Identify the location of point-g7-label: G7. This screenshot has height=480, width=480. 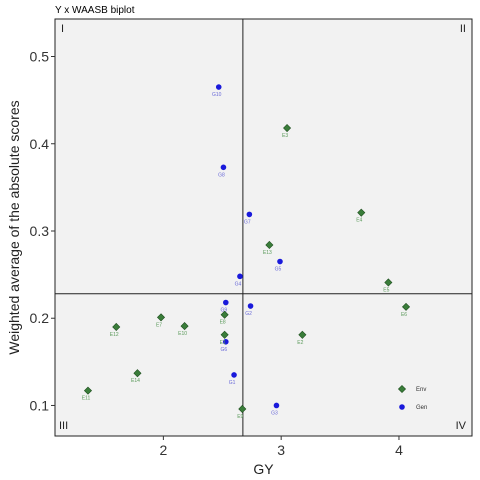
(247, 222).